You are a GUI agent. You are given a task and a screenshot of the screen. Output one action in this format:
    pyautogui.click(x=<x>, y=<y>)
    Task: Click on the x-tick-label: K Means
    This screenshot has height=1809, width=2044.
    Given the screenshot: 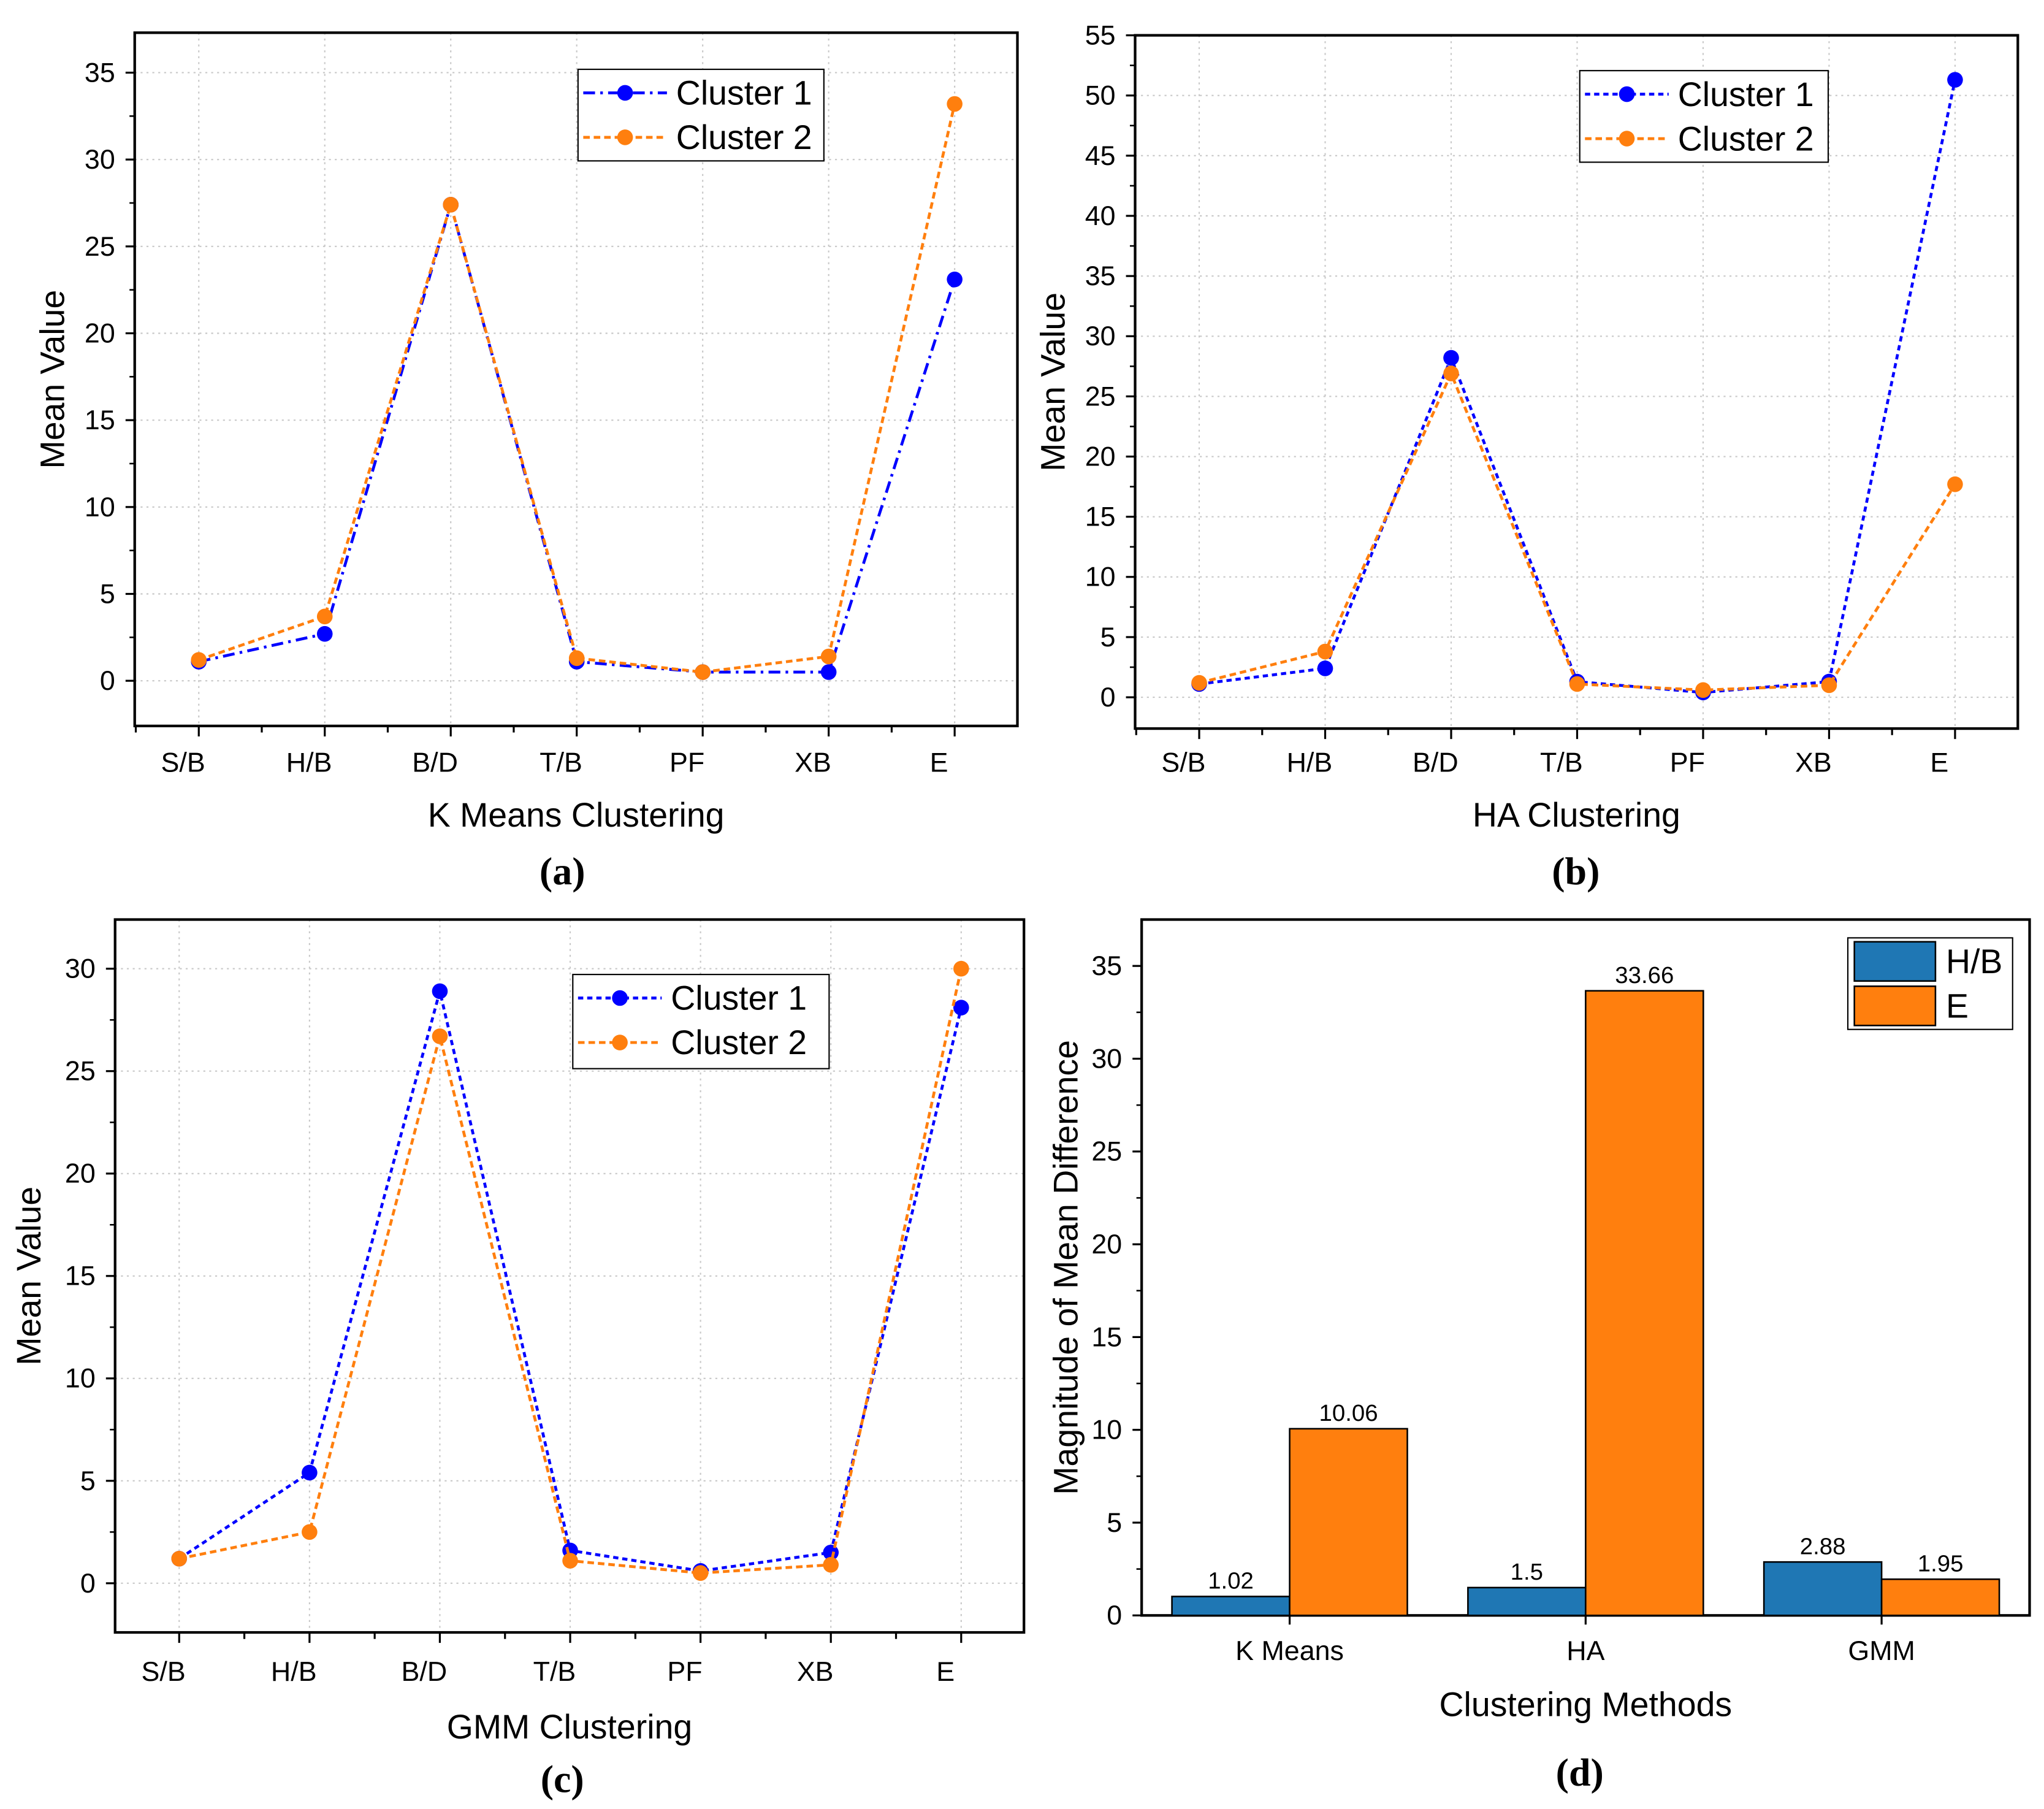 What is the action you would take?
    pyautogui.click(x=1289, y=1650)
    